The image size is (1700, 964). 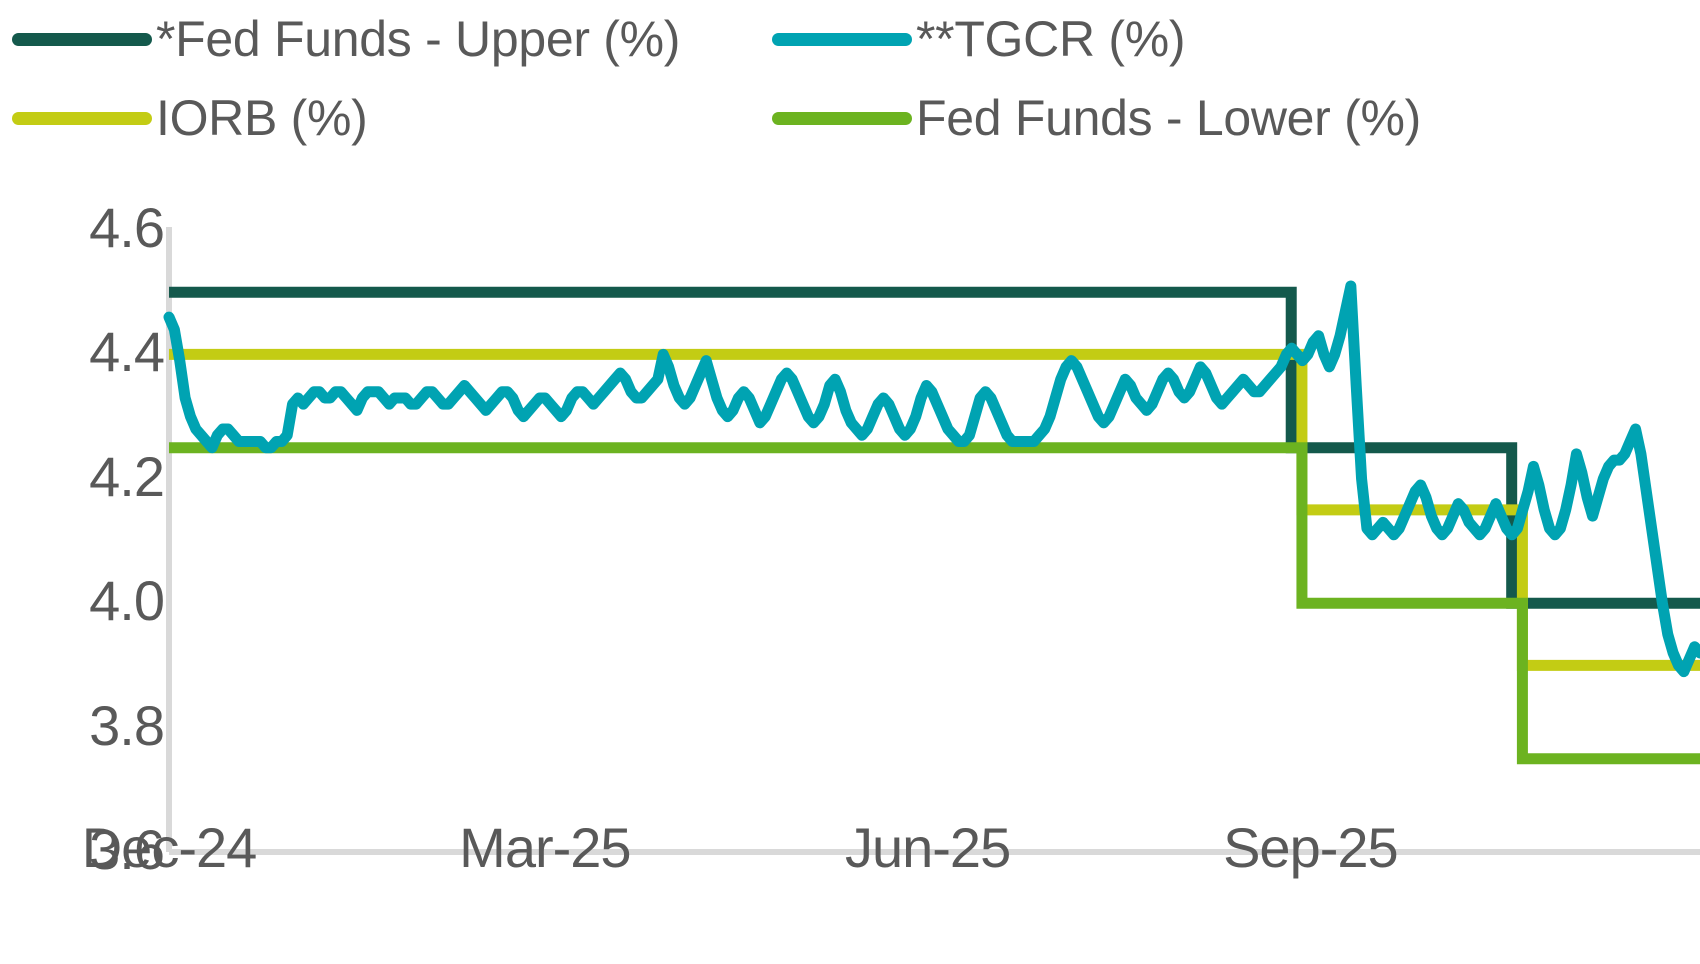 What do you see at coordinates (1051, 39) in the screenshot?
I see `legend-label-tgcr: **TGCR (%)` at bounding box center [1051, 39].